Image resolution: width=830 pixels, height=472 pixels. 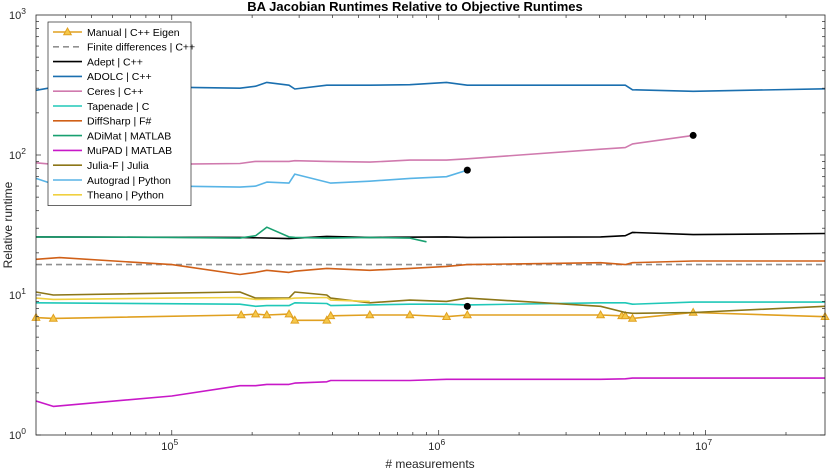 What do you see at coordinates (67, 31) in the screenshot?
I see `legend-marker` at bounding box center [67, 31].